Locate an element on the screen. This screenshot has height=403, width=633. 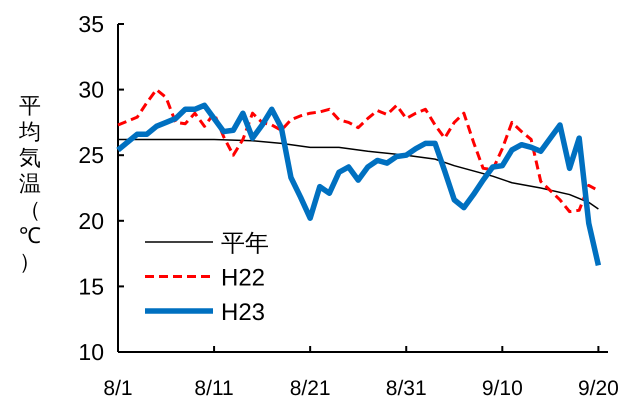
ytick: 10 is located at coordinates (91, 352).